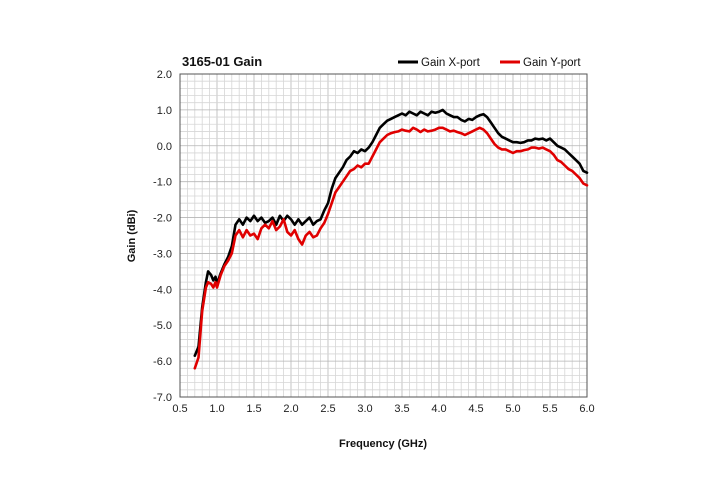 The height and width of the screenshot is (500, 720). What do you see at coordinates (475, 409) in the screenshot?
I see `x-tick-label: 4.5` at bounding box center [475, 409].